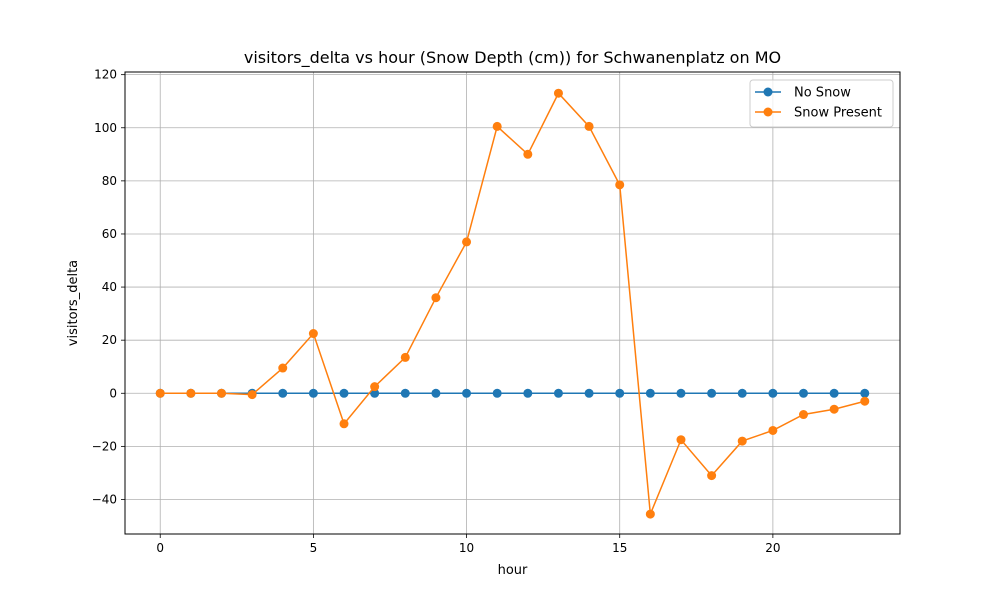 This screenshot has height=600, width=1000. I want to click on y-tick-label: 60, so click(109, 234).